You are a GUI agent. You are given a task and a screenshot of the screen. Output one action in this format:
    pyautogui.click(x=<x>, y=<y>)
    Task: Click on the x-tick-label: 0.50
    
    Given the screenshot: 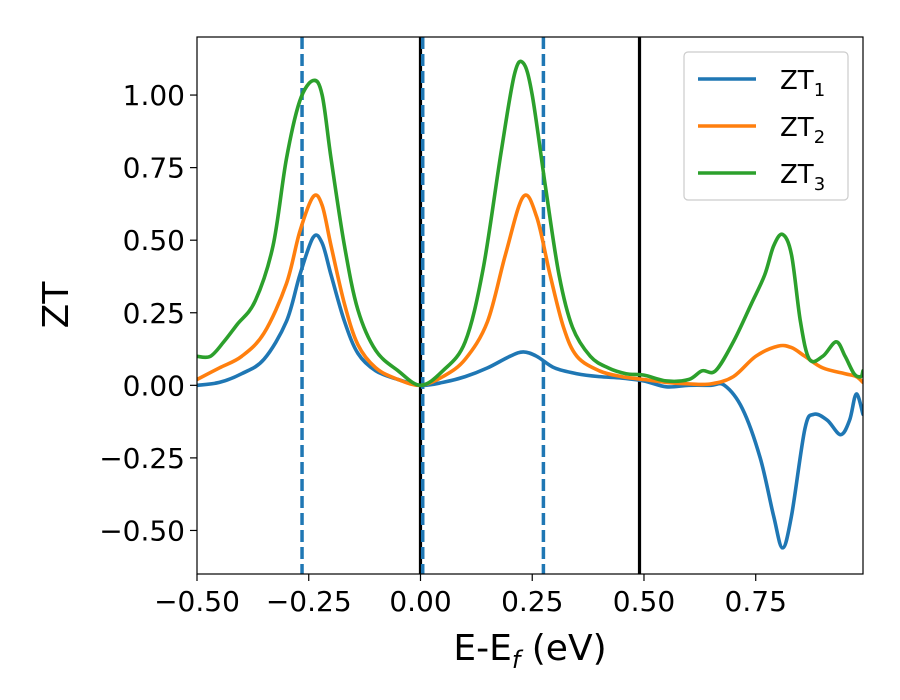 What is the action you would take?
    pyautogui.click(x=644, y=601)
    